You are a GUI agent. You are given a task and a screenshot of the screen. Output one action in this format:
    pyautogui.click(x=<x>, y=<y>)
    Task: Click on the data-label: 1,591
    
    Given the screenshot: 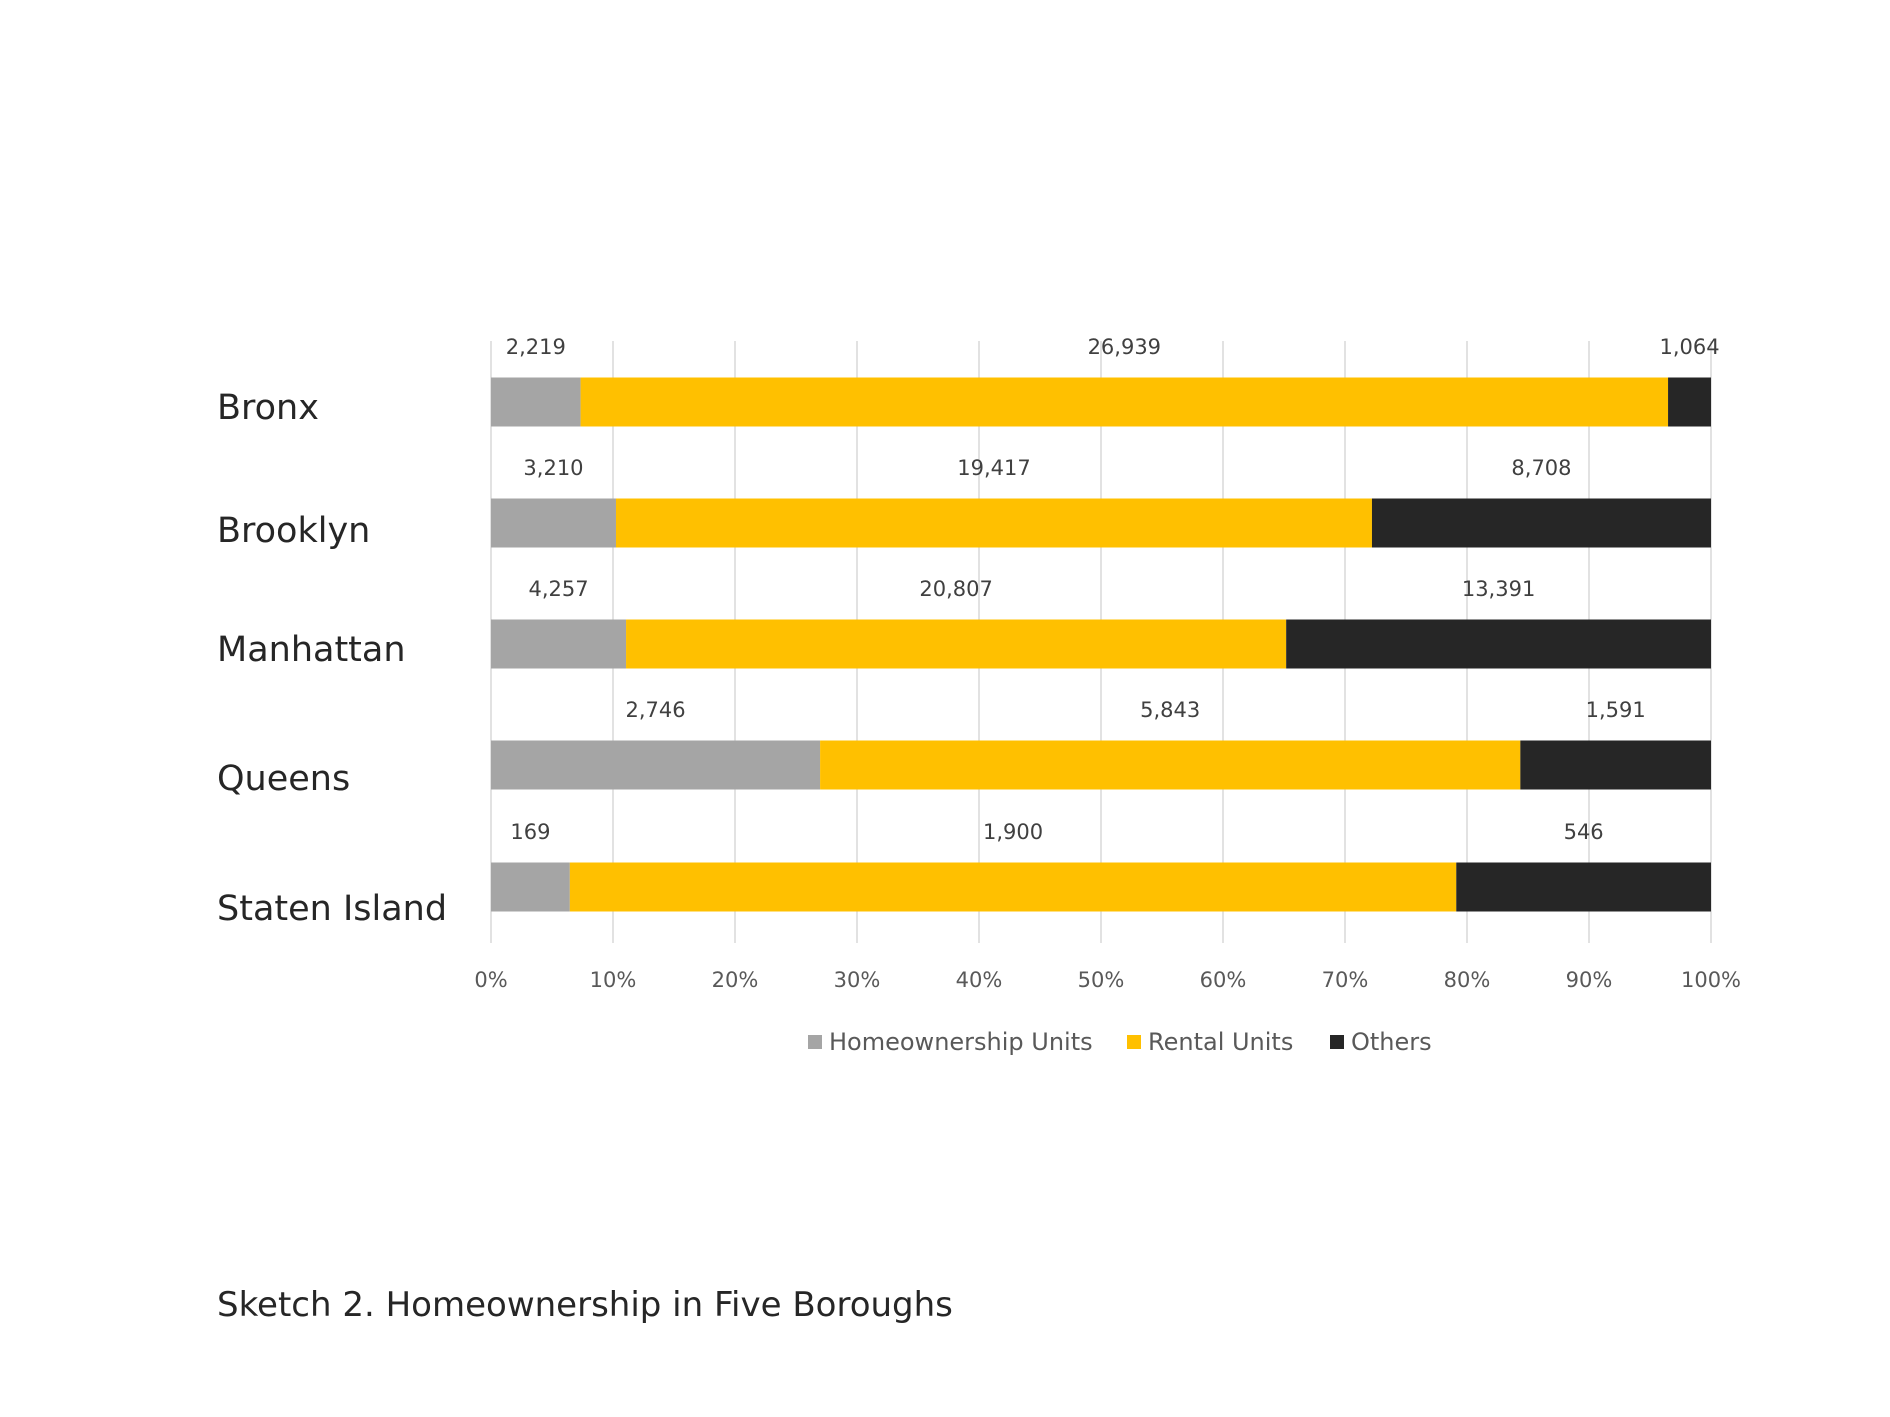 What is the action you would take?
    pyautogui.click(x=1616, y=710)
    